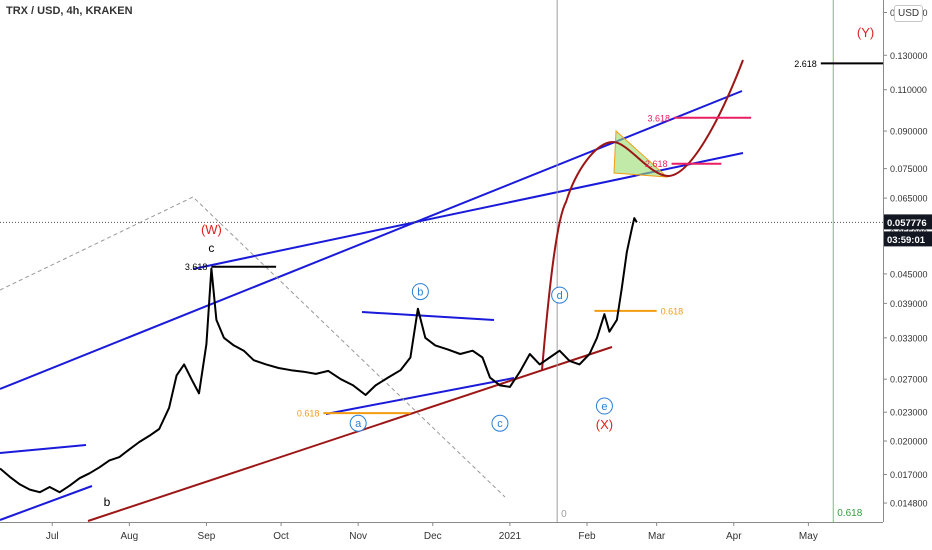 The image size is (932, 550). What do you see at coordinates (46, 503) in the screenshot?
I see `channel-lower-line` at bounding box center [46, 503].